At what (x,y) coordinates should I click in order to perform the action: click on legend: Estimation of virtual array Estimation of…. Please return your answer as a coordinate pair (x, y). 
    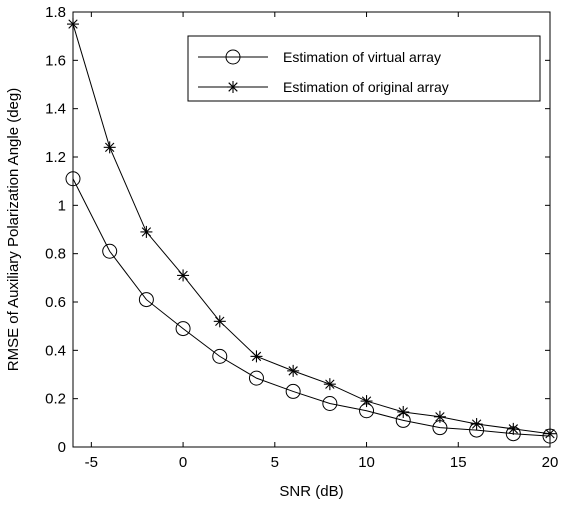
    Looking at the image, I should click on (364, 68).